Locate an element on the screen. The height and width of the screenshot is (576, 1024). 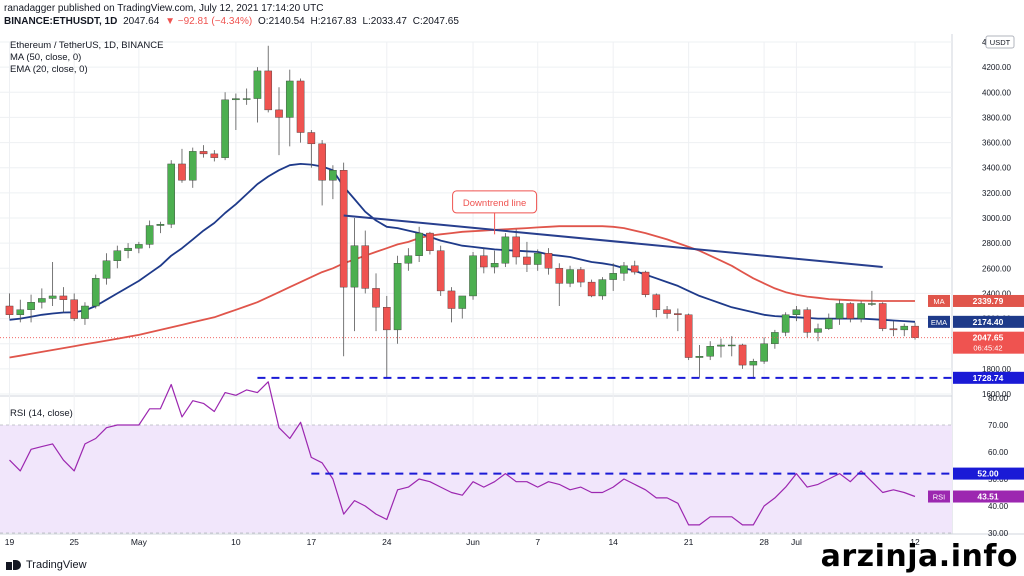
last-price: 2047.64 is located at coordinates (141, 21).